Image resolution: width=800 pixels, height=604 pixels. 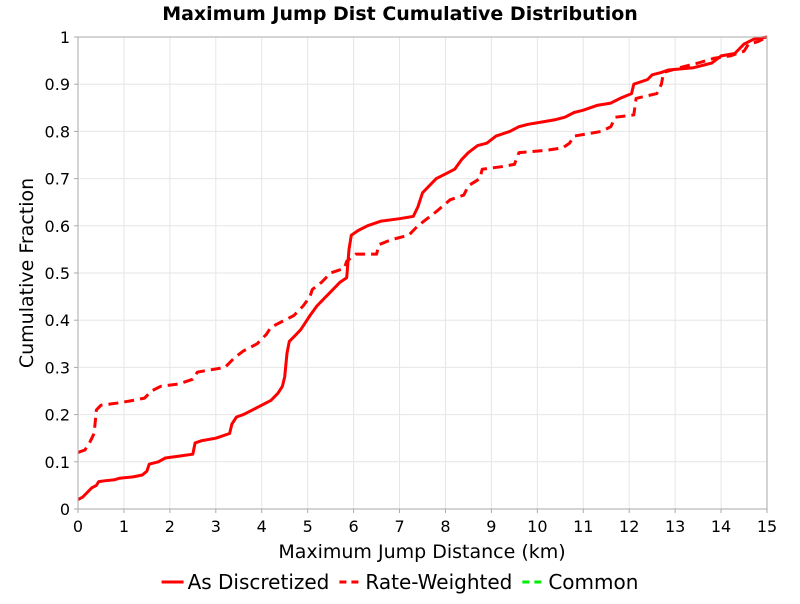 I want to click on y-tick-label: 0.6, so click(x=57, y=226).